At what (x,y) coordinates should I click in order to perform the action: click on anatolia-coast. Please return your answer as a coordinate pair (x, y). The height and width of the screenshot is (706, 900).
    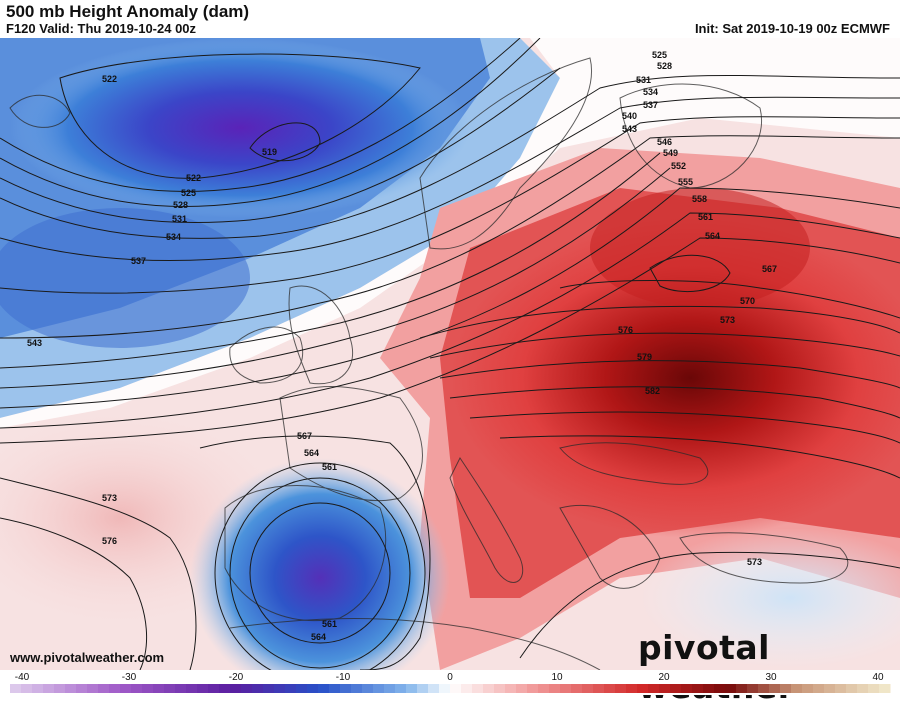
    Looking at the image, I should click on (764, 558).